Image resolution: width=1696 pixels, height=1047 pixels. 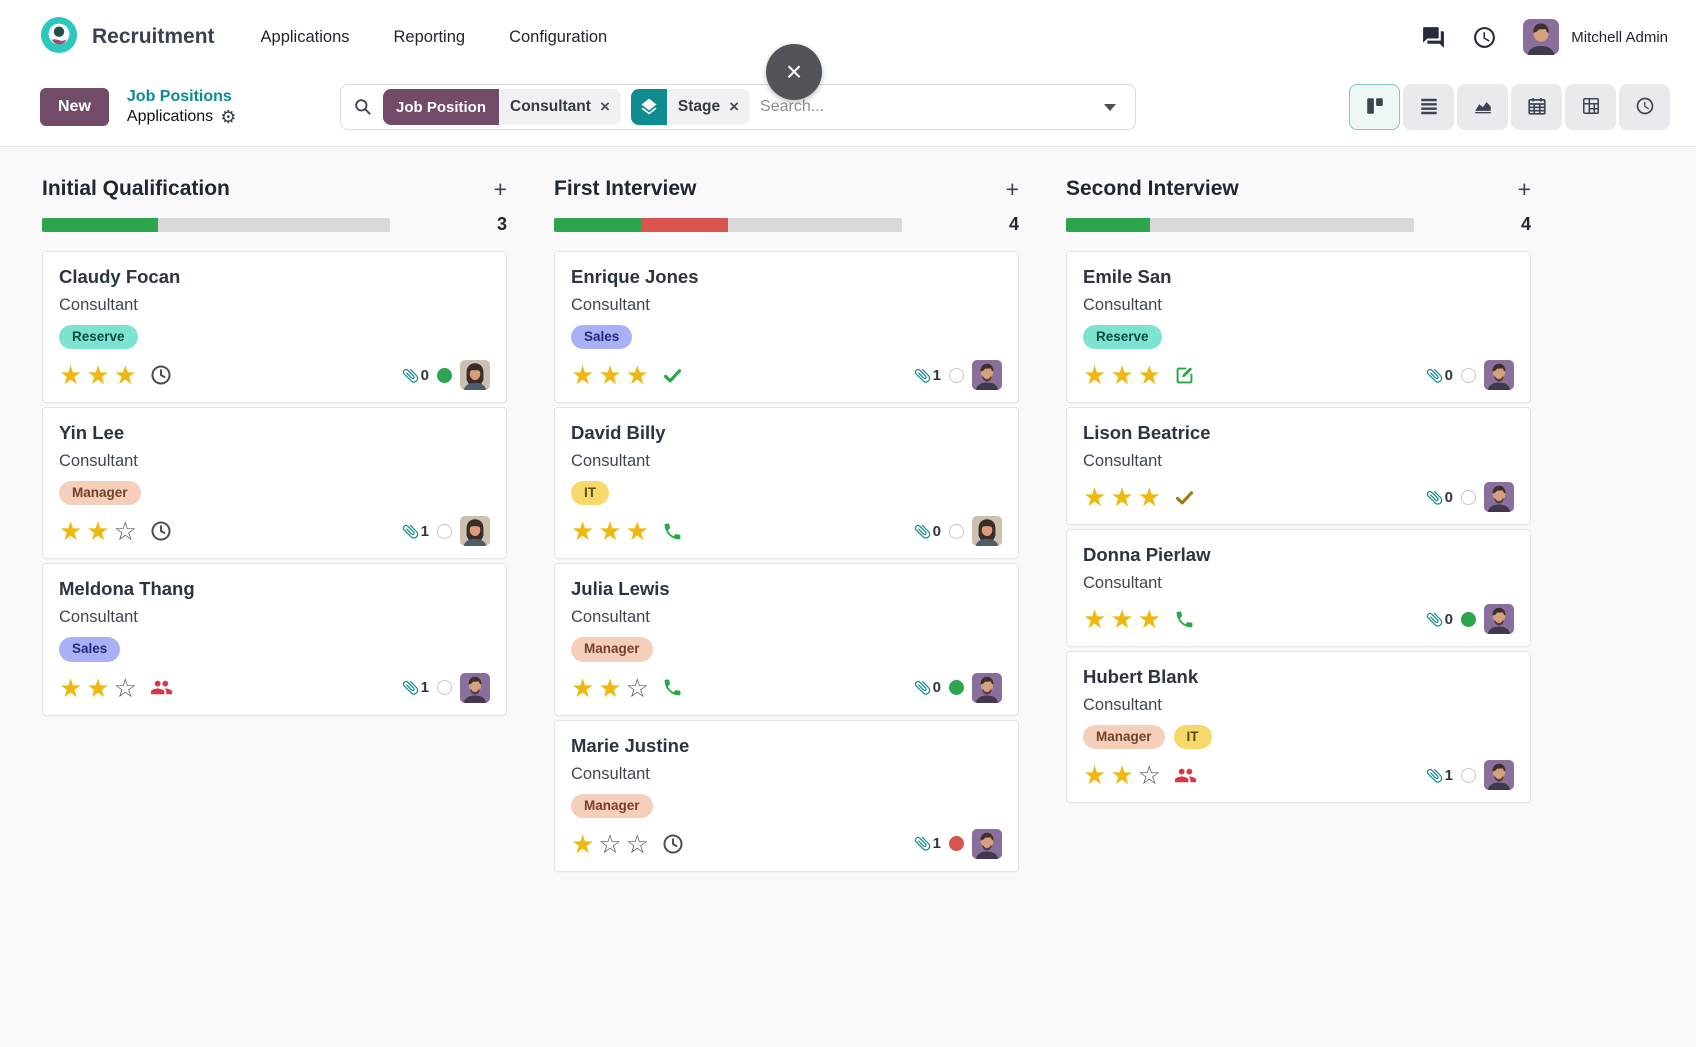 What do you see at coordinates (1298, 727) in the screenshot?
I see `kanban-card: Hubert Blank Consultant Manager IT ★ ★ ☆ 1` at bounding box center [1298, 727].